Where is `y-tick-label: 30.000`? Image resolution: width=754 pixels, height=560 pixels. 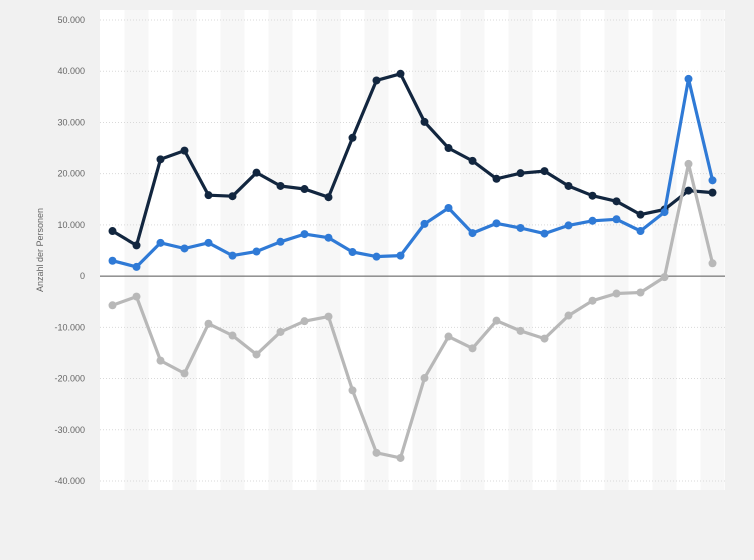 y-tick-label: 30.000 is located at coordinates (71, 122).